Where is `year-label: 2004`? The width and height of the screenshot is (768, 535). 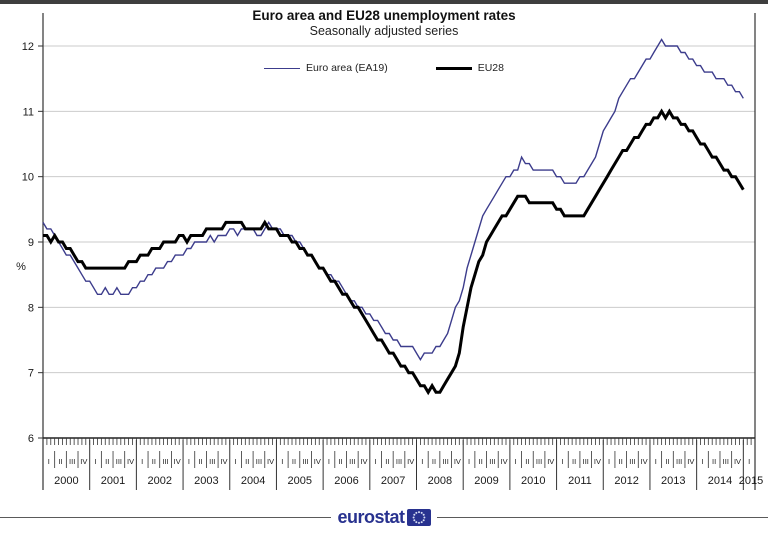 year-label: 2004 is located at coordinates (253, 481).